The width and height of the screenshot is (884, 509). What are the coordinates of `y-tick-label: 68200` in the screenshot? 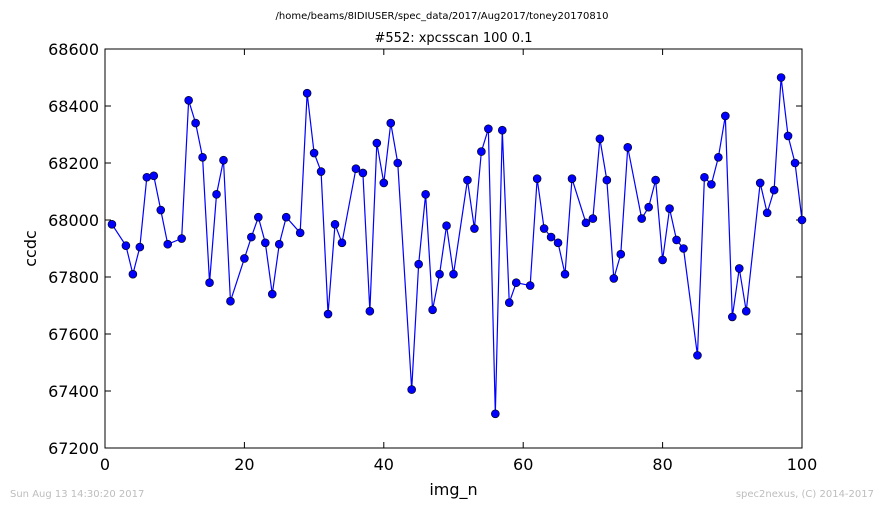 It's located at (73, 163).